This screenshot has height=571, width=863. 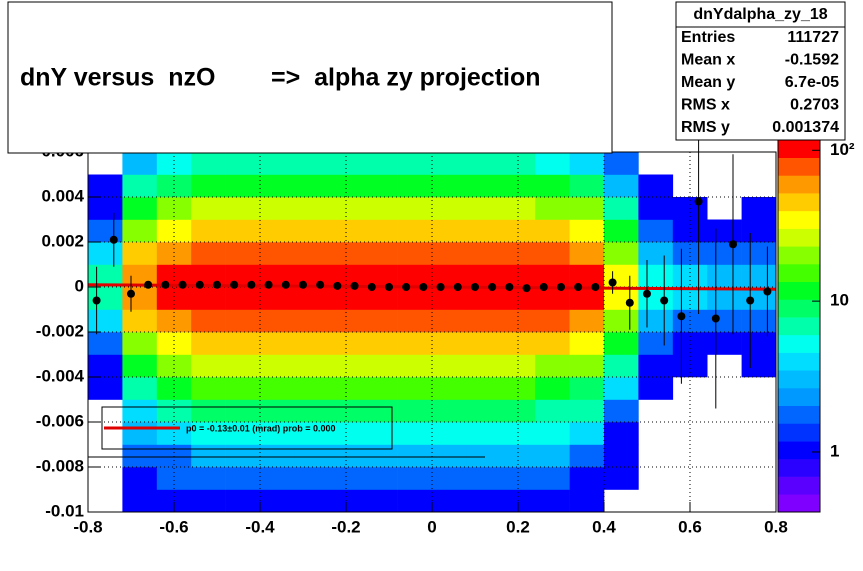 What do you see at coordinates (280, 78) in the screenshot?
I see `chart-title: dnY versus nzO => alpha zy projection` at bounding box center [280, 78].